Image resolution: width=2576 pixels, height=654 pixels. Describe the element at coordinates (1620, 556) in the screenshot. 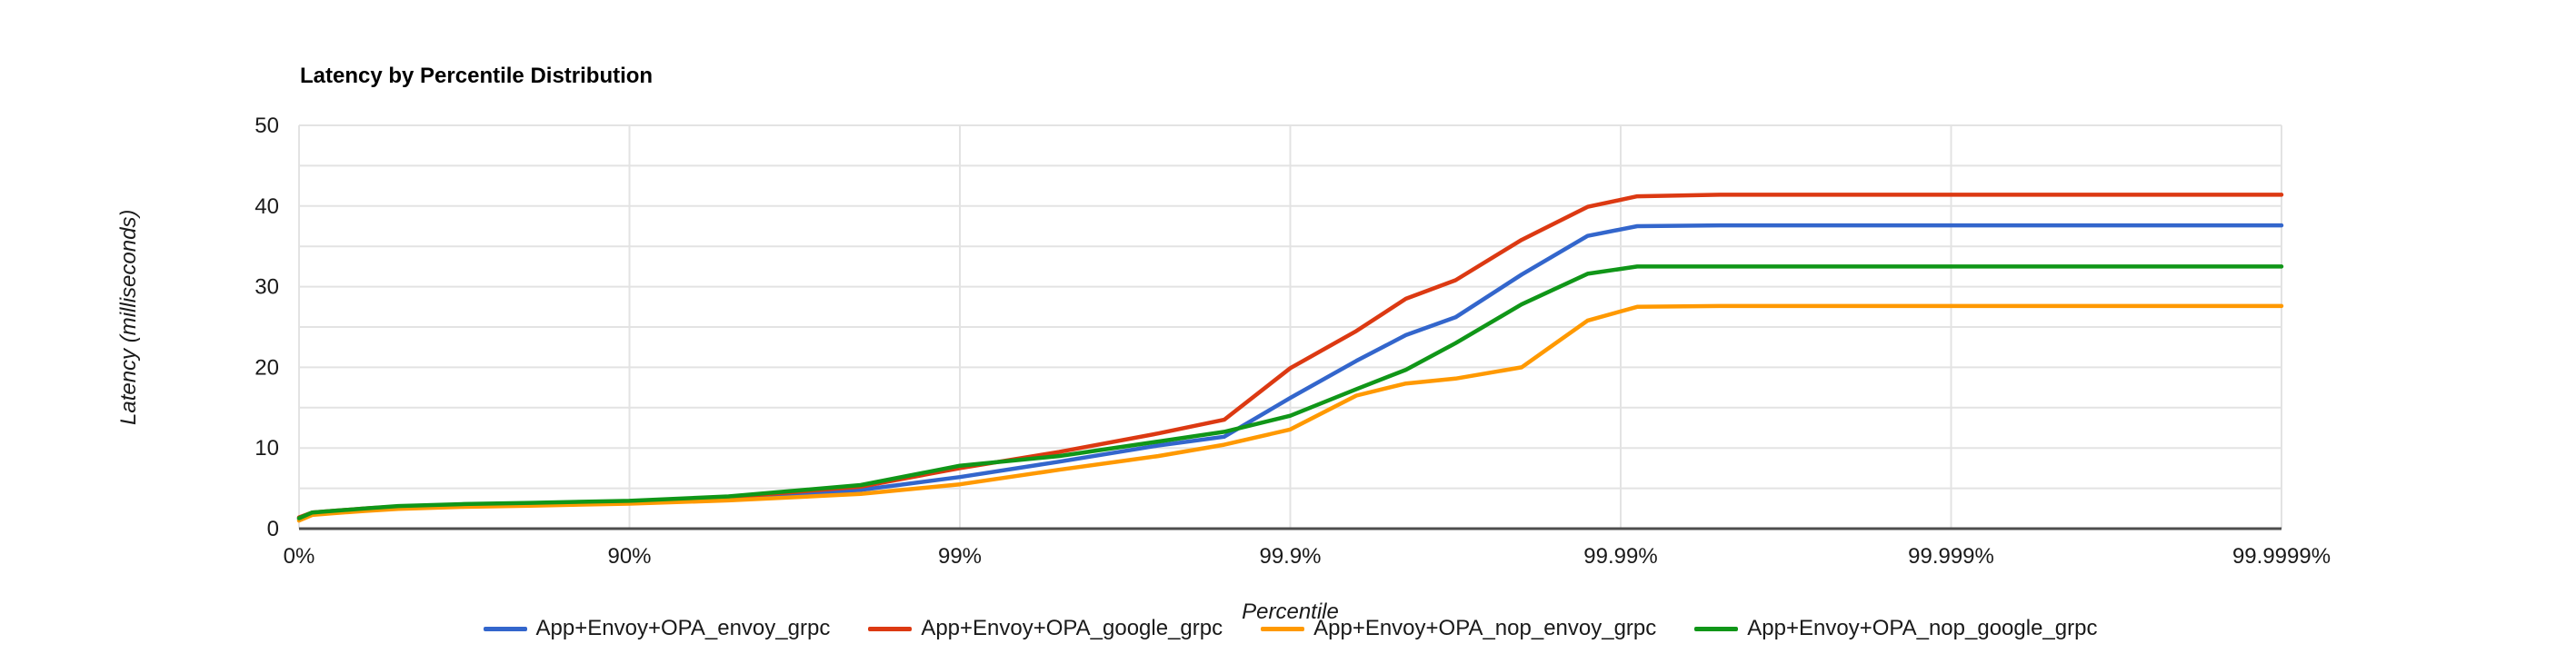

I see `x-tick-label: 99.99%` at that location.